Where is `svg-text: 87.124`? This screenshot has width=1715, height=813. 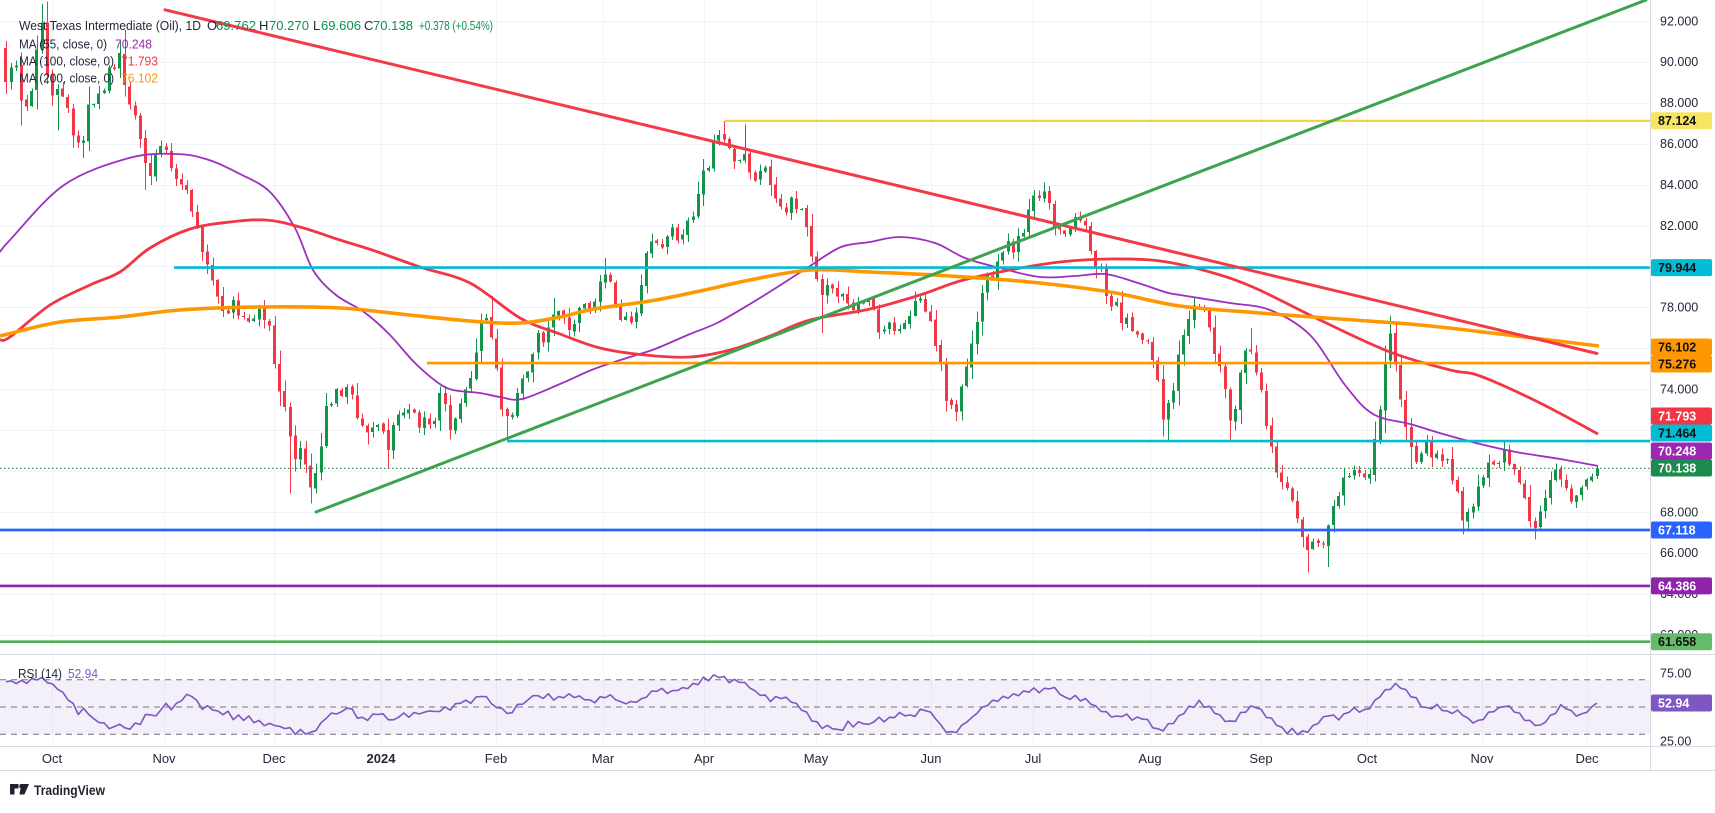
svg-text: 87.124 is located at coordinates (1677, 121).